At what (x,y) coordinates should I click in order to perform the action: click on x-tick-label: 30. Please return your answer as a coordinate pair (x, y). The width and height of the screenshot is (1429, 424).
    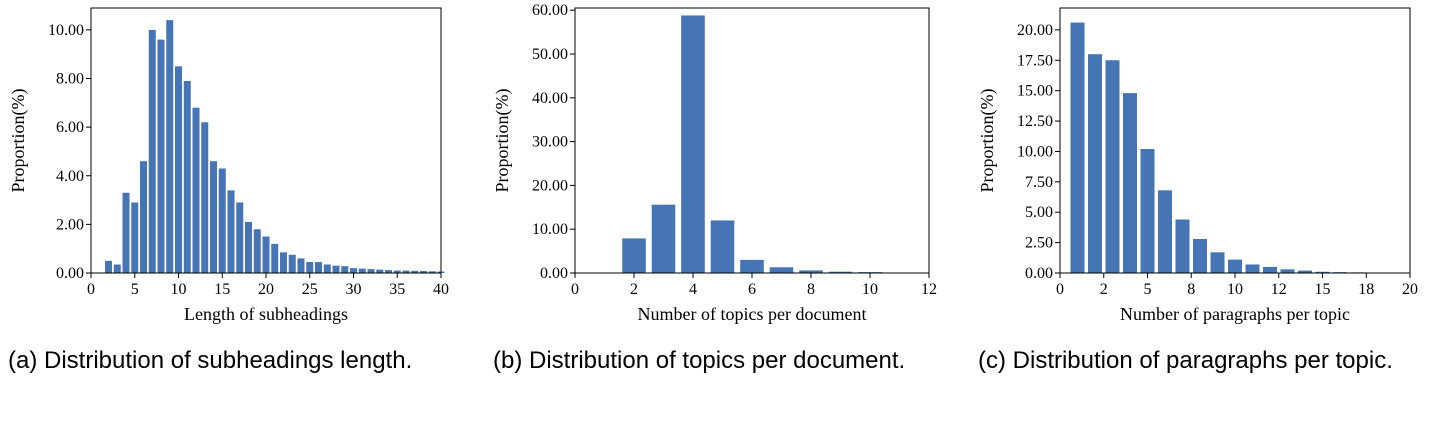
    Looking at the image, I should click on (354, 289).